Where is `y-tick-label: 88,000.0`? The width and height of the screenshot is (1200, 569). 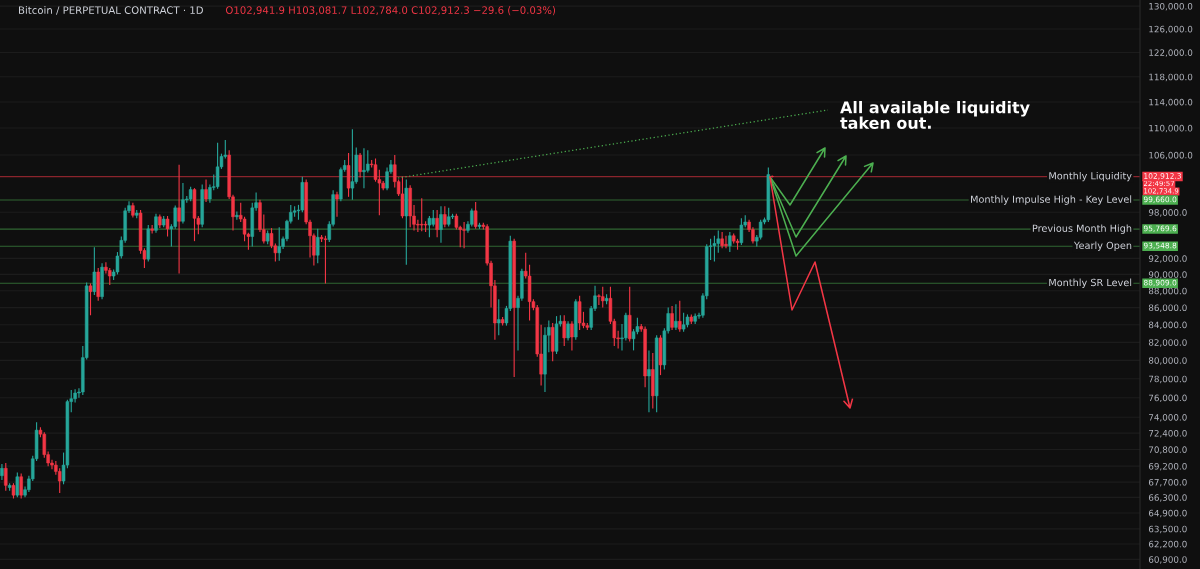 y-tick-label: 88,000.0 is located at coordinates (1167, 291).